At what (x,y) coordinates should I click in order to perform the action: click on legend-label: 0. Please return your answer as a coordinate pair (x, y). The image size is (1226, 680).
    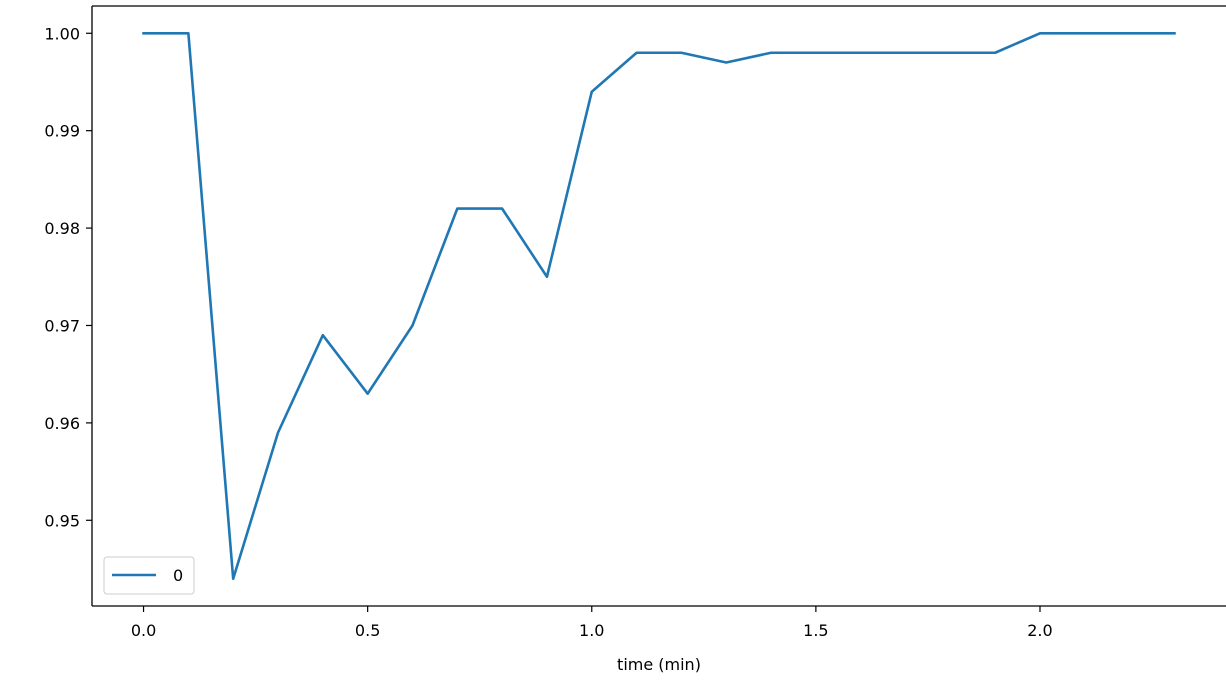
    Looking at the image, I should click on (178, 575).